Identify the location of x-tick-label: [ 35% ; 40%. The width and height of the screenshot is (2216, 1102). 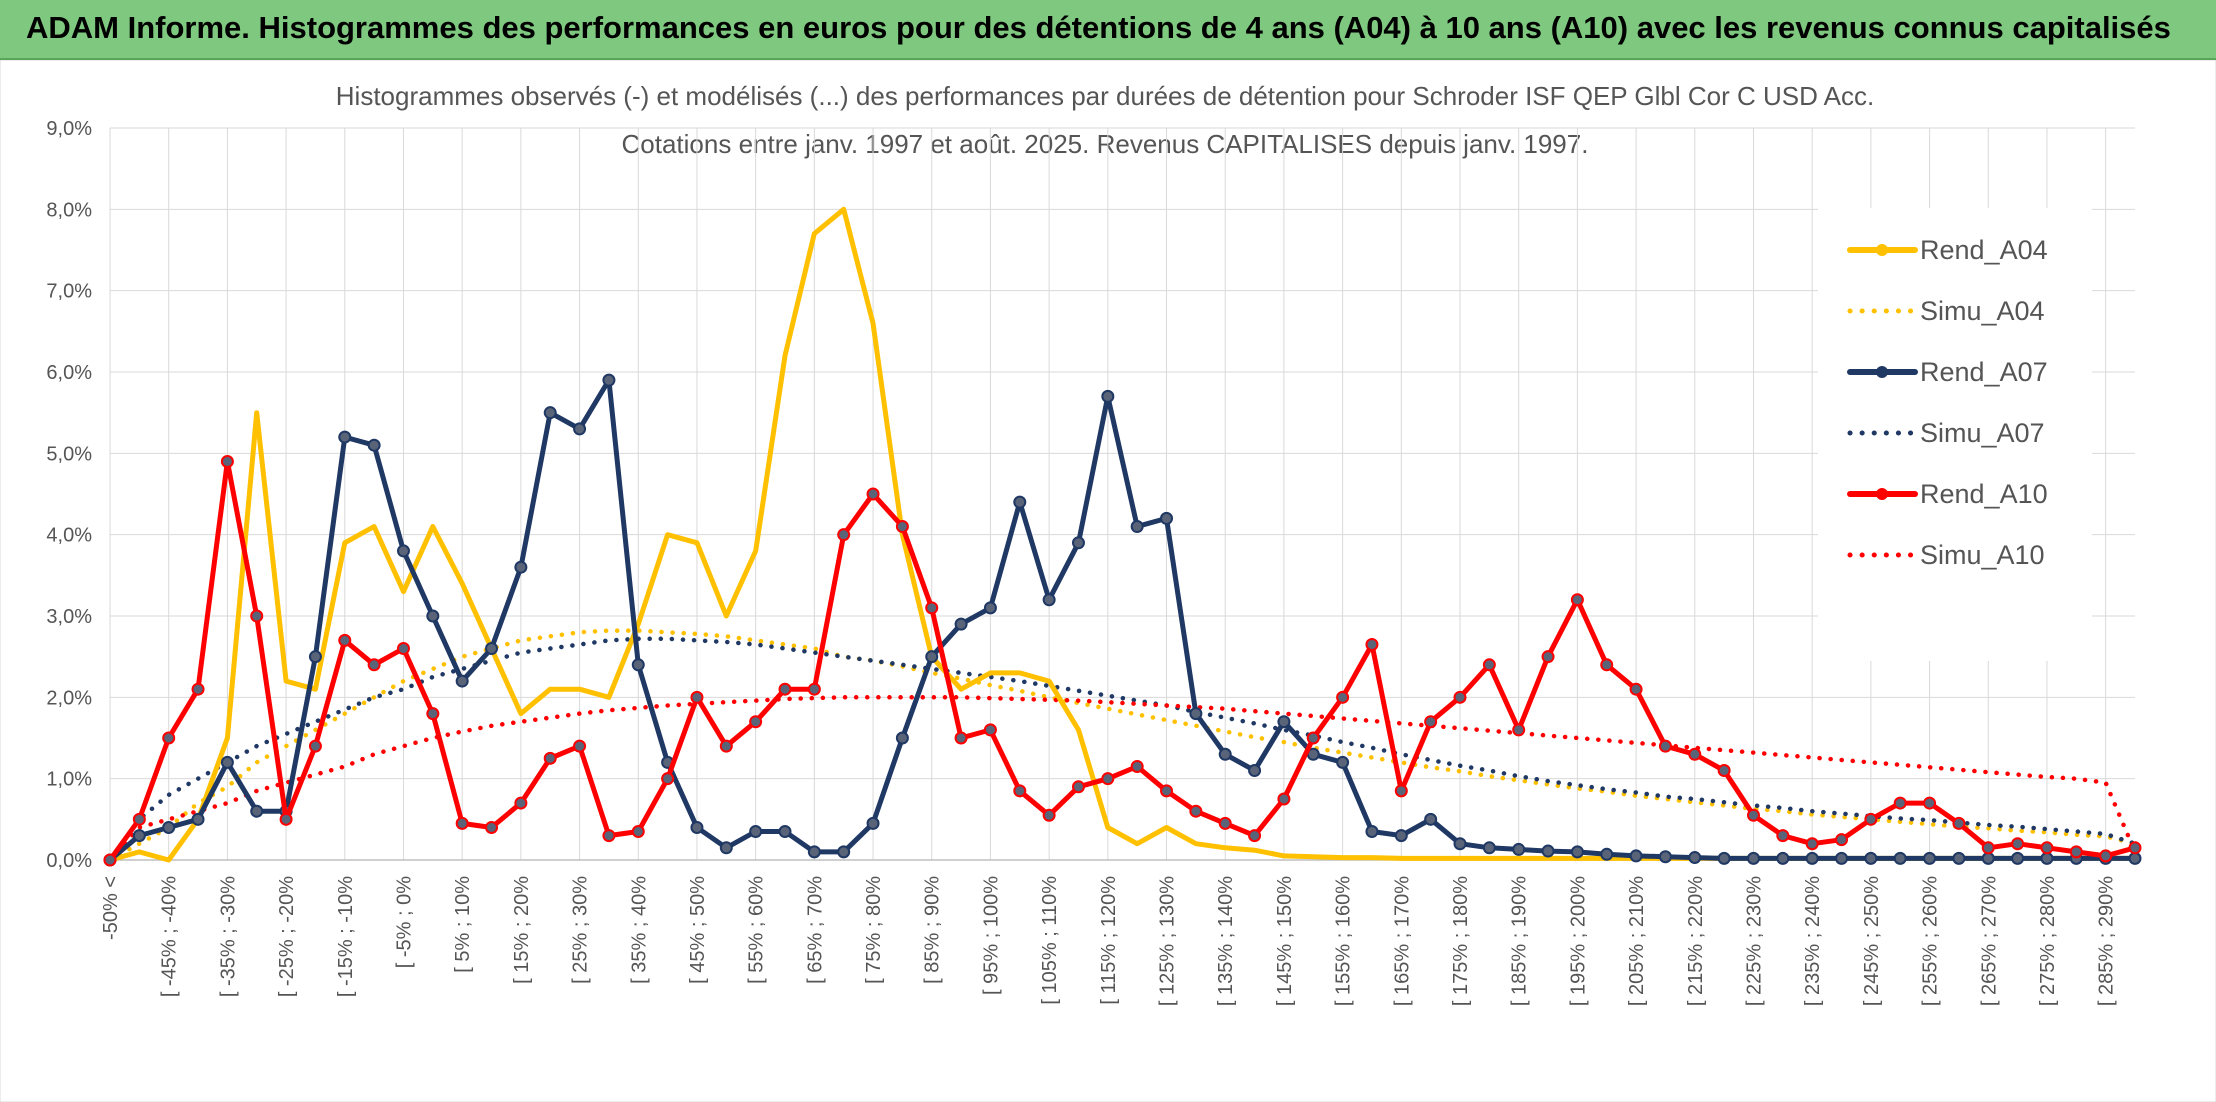
(639, 930).